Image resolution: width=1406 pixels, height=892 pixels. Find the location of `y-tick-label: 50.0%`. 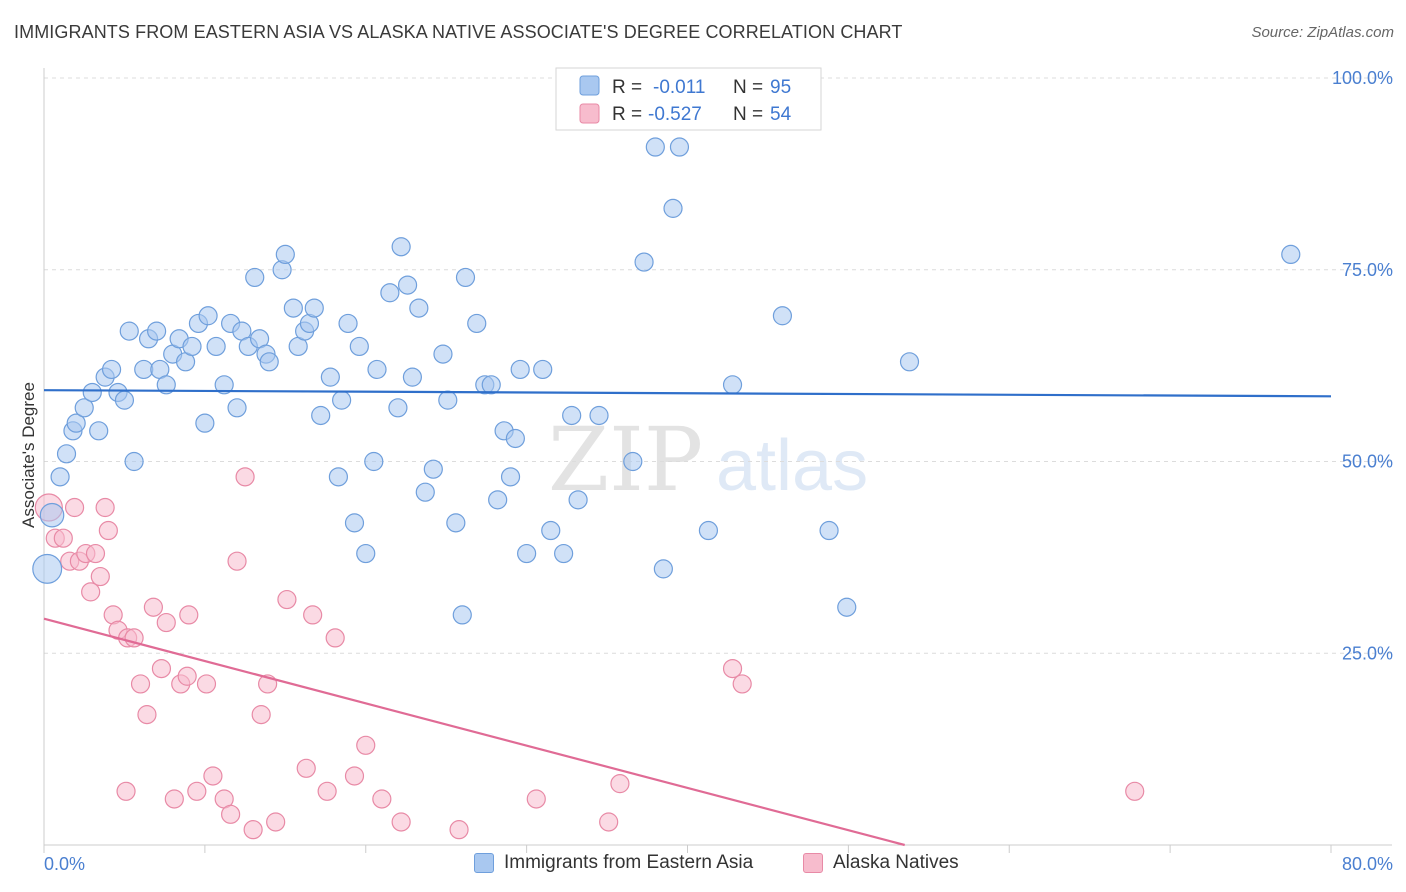

y-tick-label: 50.0% is located at coordinates (1367, 462).